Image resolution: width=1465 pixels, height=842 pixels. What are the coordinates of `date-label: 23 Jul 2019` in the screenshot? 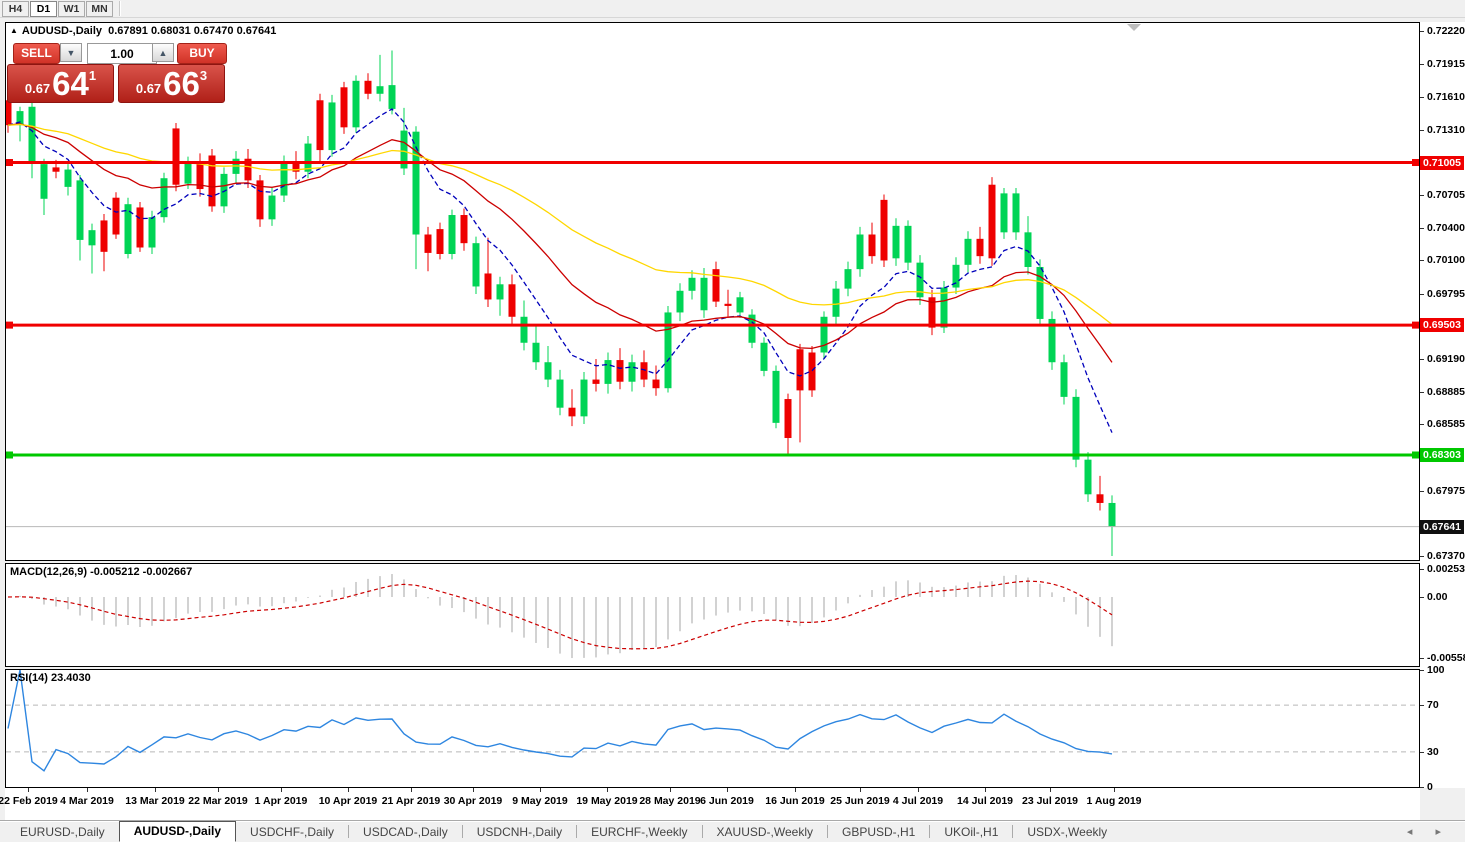 It's located at (1050, 801).